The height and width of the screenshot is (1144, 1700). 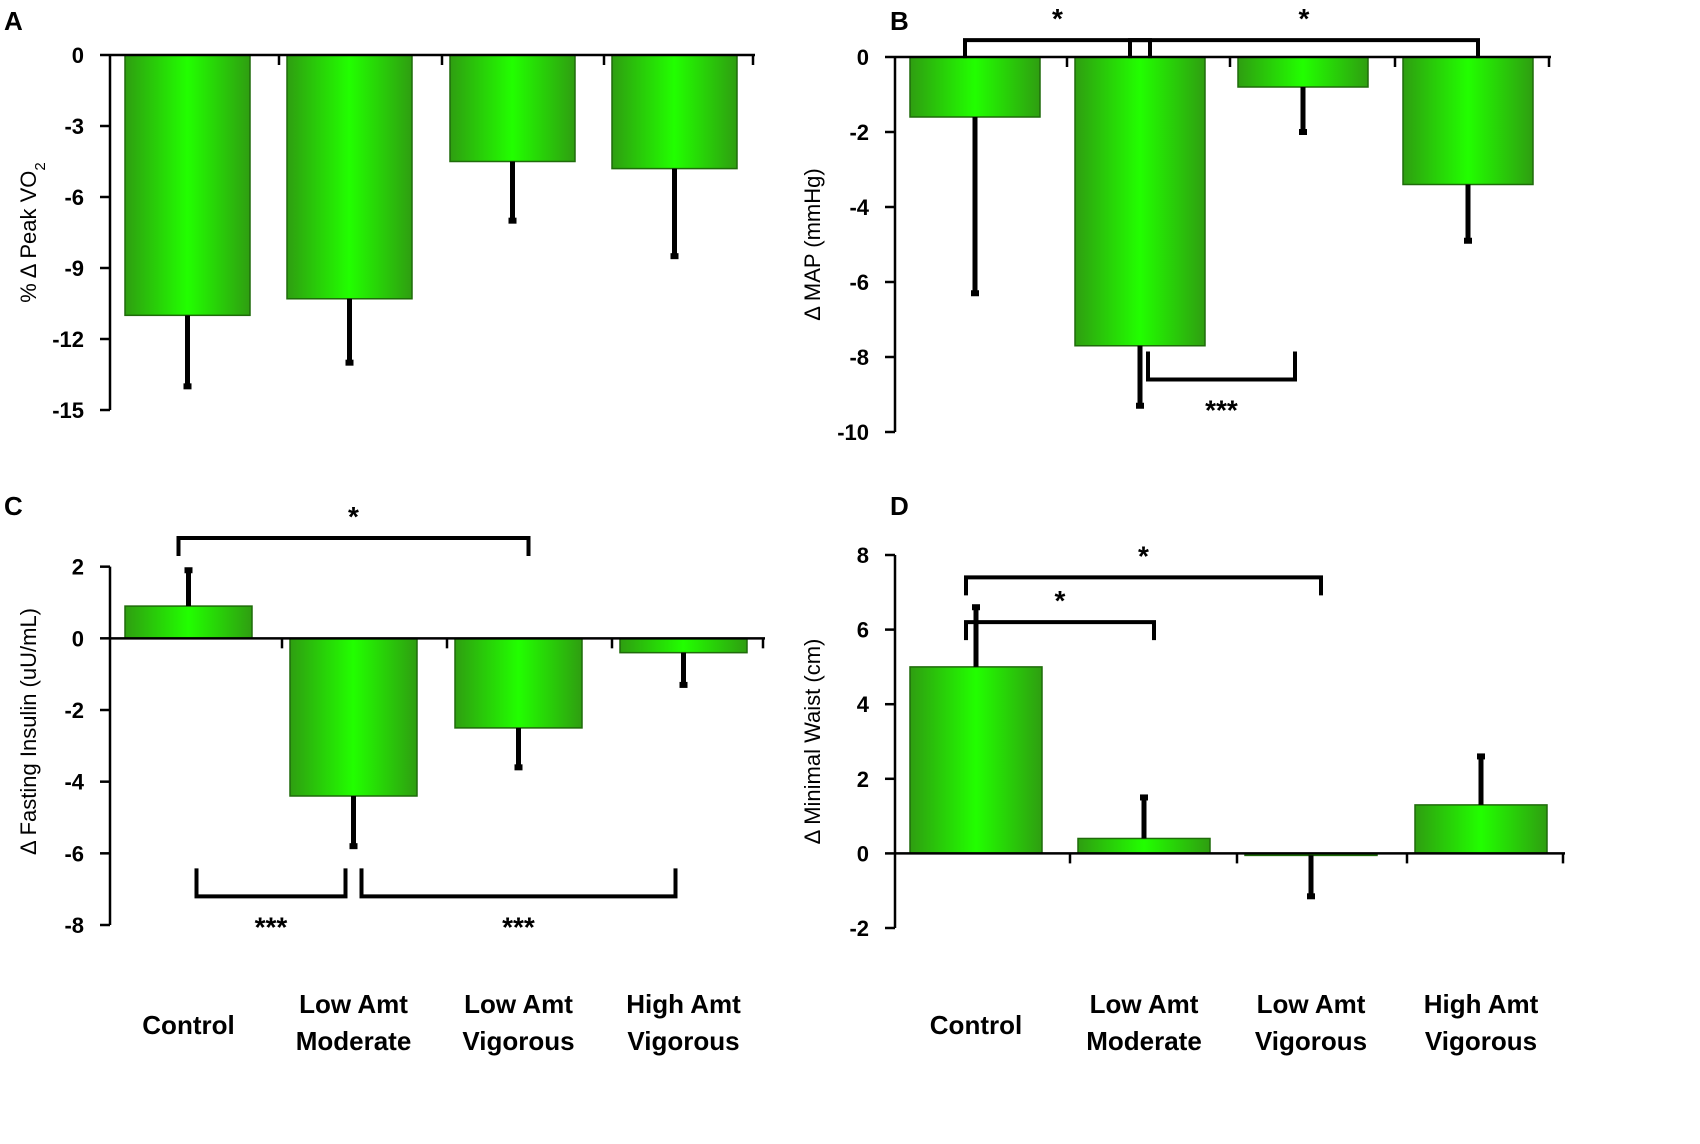 I want to click on y-axis-label: Δ Fasting Insulin (uU/mL), so click(x=28, y=731).